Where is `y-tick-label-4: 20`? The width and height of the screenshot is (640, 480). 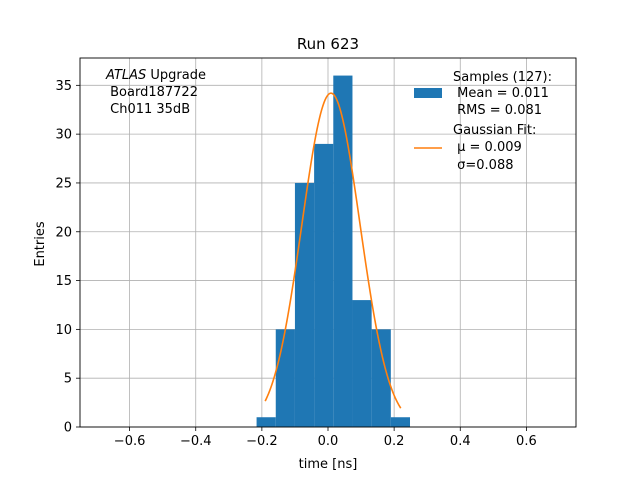 y-tick-label-4: 20 is located at coordinates (63, 232).